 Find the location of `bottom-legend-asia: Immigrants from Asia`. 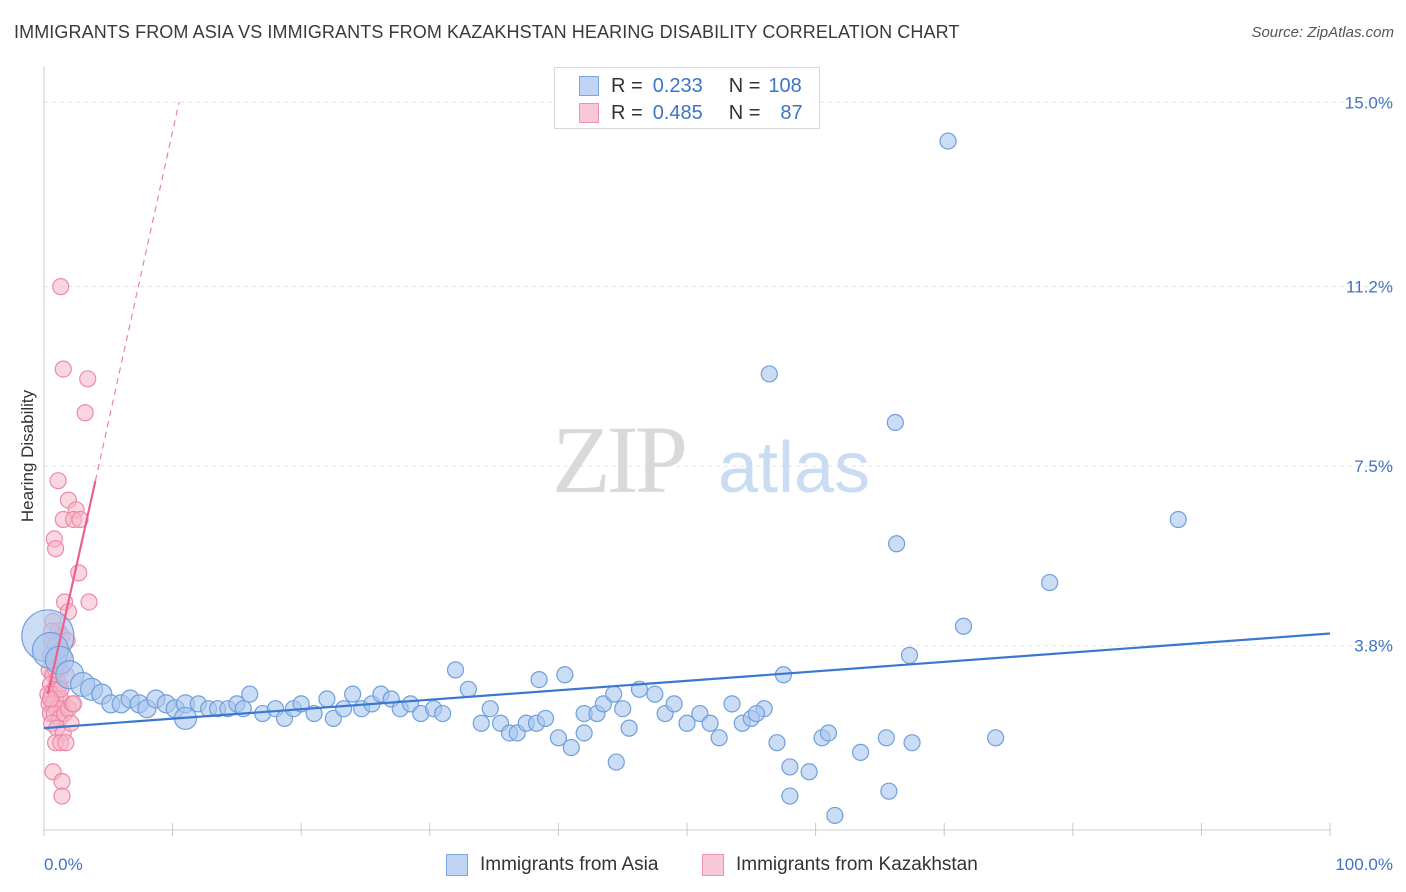

bottom-legend-asia: Immigrants from Asia is located at coordinates (552, 865).